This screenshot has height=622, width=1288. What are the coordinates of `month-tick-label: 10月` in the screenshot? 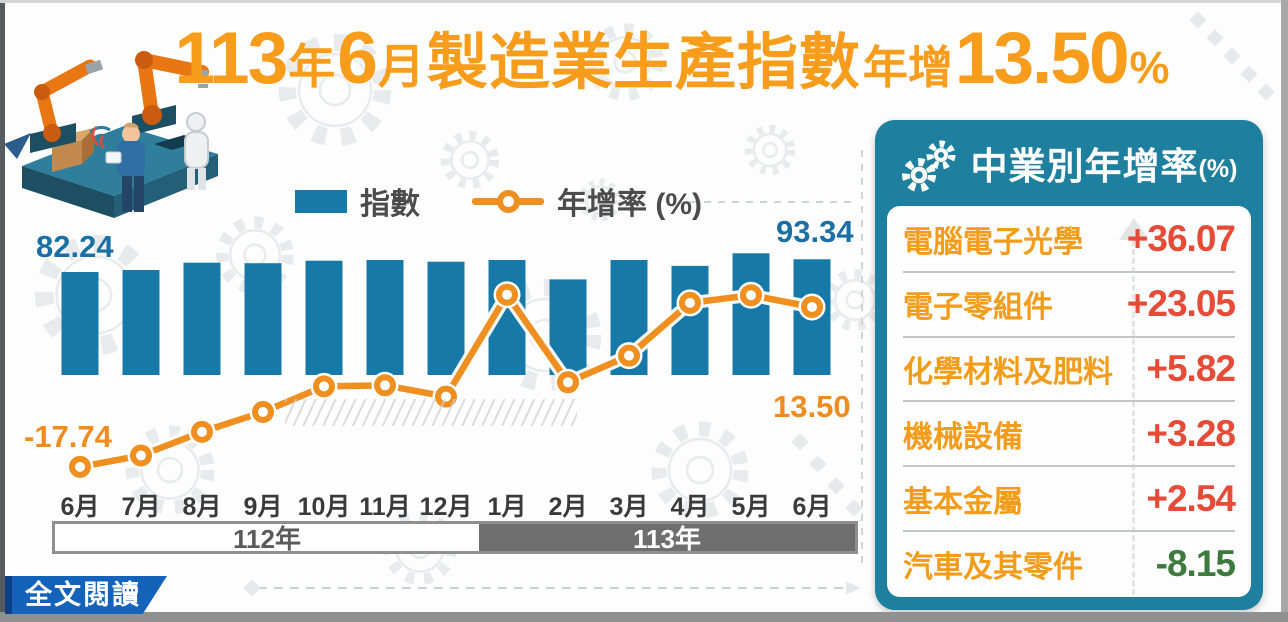 It's located at (324, 507).